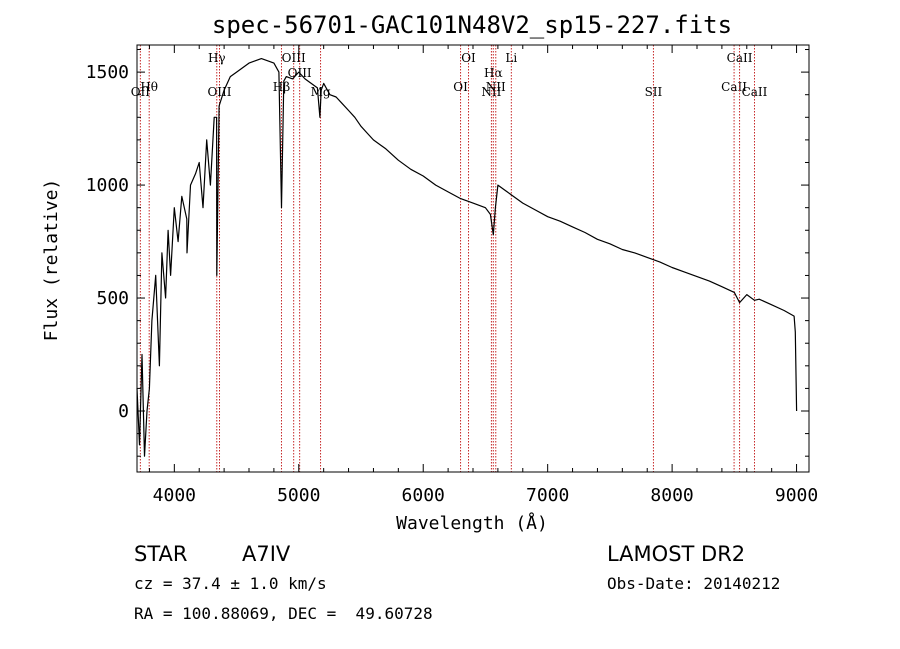 This screenshot has width=900, height=649. What do you see at coordinates (123, 411) in the screenshot?
I see `y-tick-label: 0` at bounding box center [123, 411].